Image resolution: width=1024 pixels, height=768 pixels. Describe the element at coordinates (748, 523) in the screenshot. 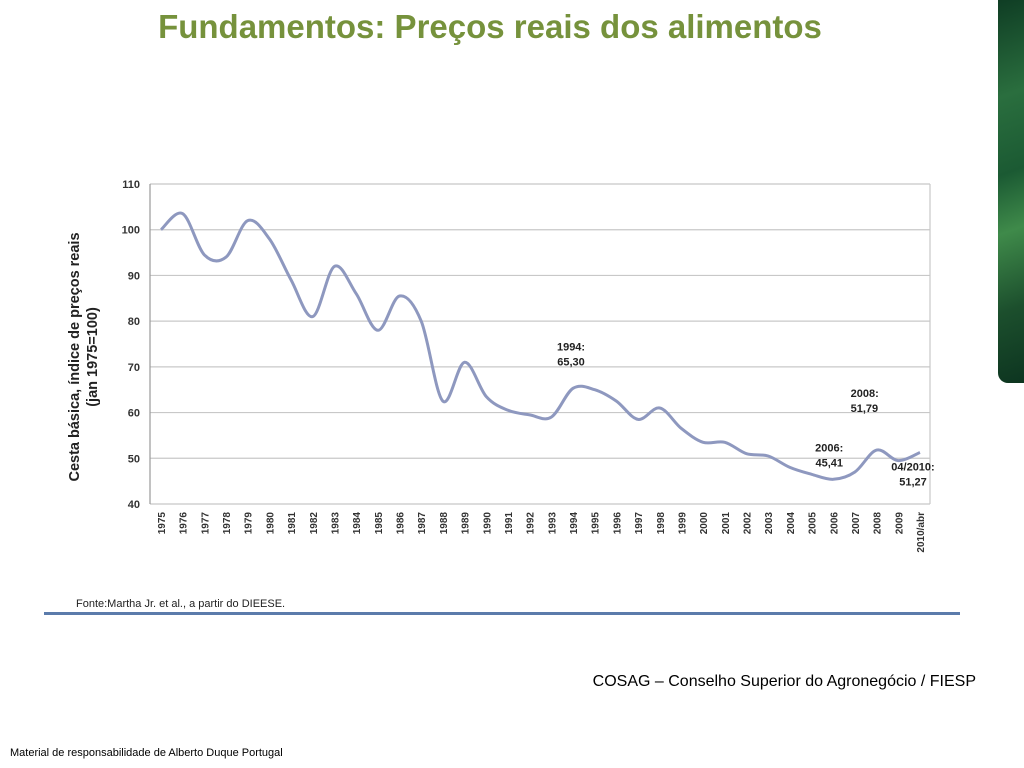

I see `x-tick-label: 2002` at that location.